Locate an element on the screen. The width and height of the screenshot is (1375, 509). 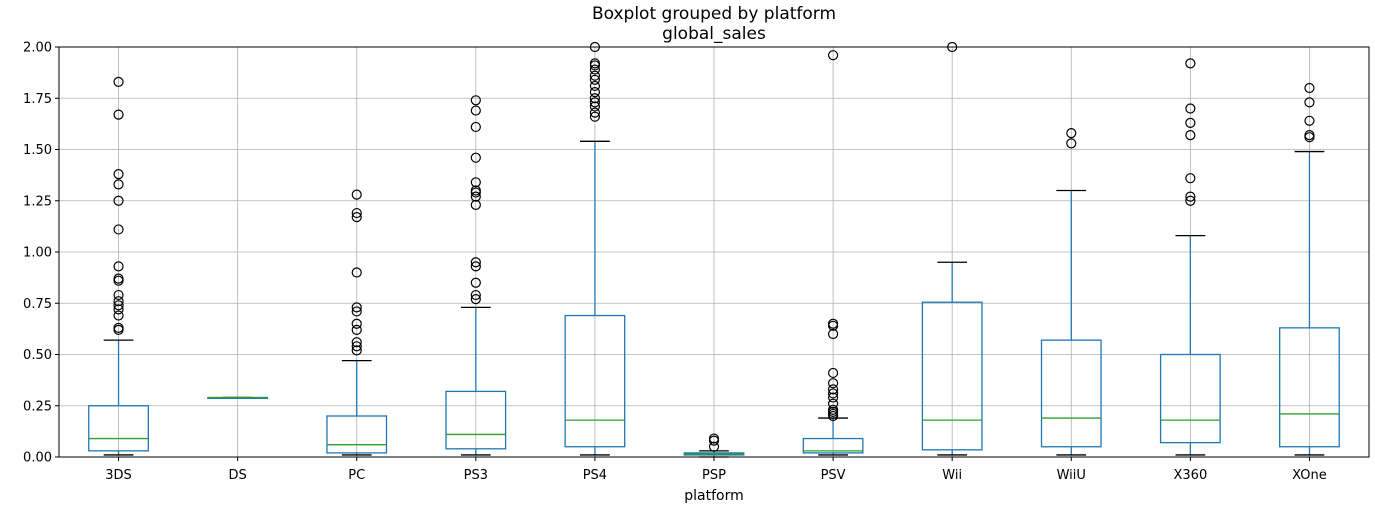
x-tick-label: X360 is located at coordinates (1191, 475).